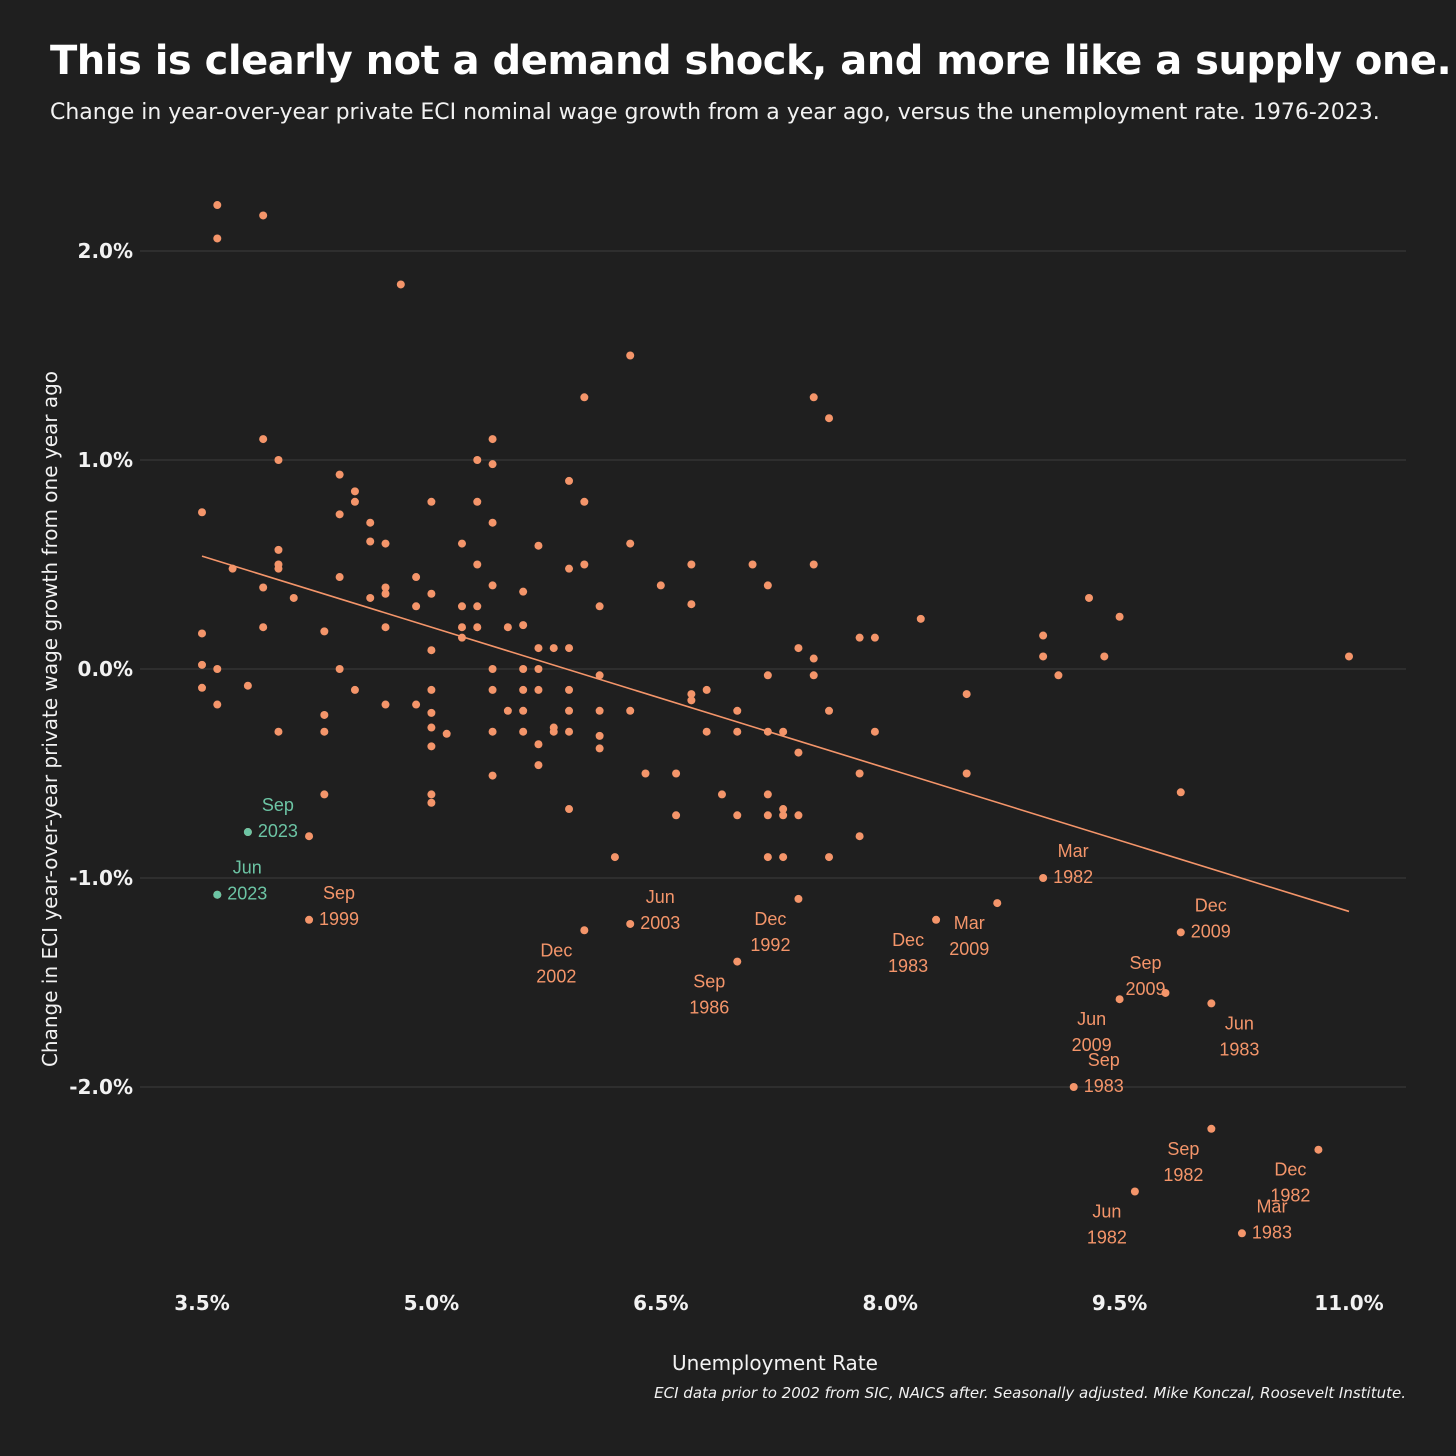 The height and width of the screenshot is (1456, 1456). What do you see at coordinates (1239, 1036) in the screenshot?
I see `point-label: Jun 1983` at bounding box center [1239, 1036].